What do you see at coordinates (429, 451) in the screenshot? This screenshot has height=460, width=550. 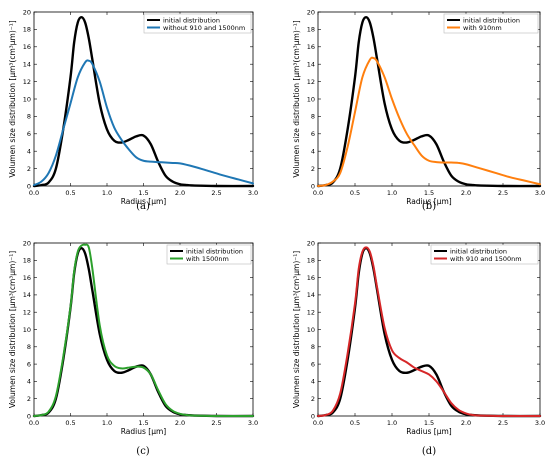 I see `panel-label: (d)` at bounding box center [429, 451].